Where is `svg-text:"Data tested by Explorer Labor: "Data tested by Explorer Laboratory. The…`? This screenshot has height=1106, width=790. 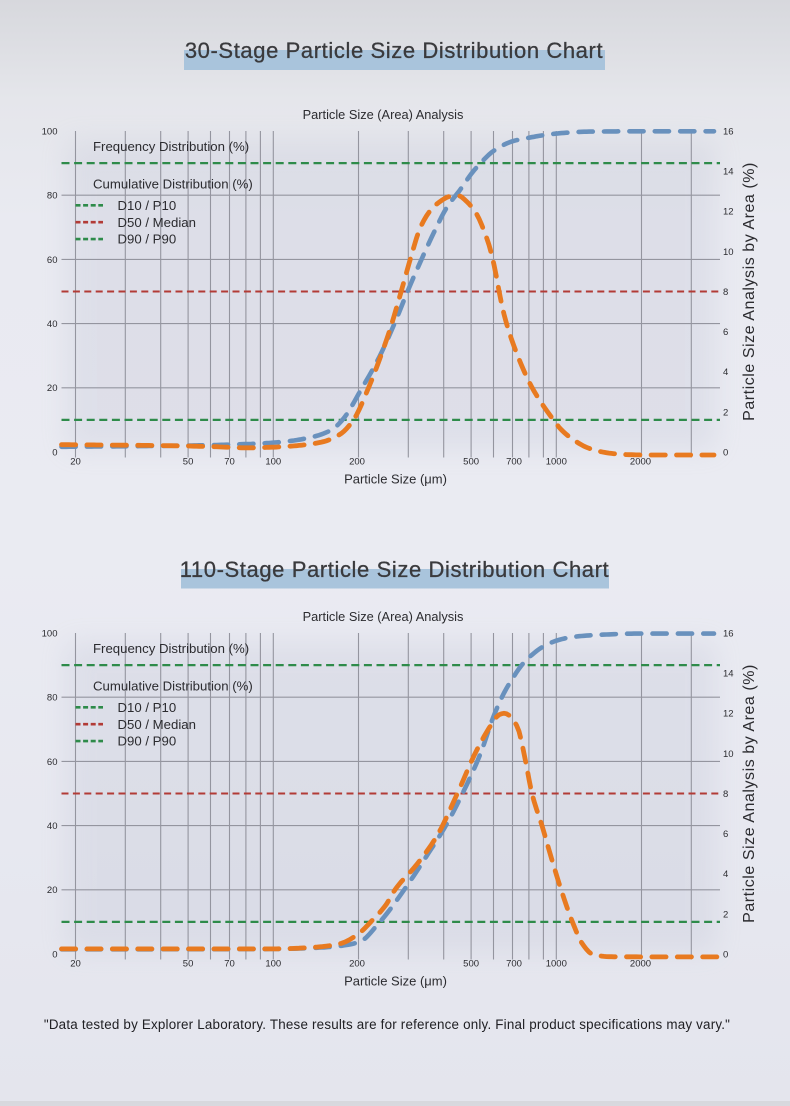
svg-text:"Data tested by Explorer Labor: "Data tested by Explorer Laboratory. The… is located at coordinates (387, 1024).